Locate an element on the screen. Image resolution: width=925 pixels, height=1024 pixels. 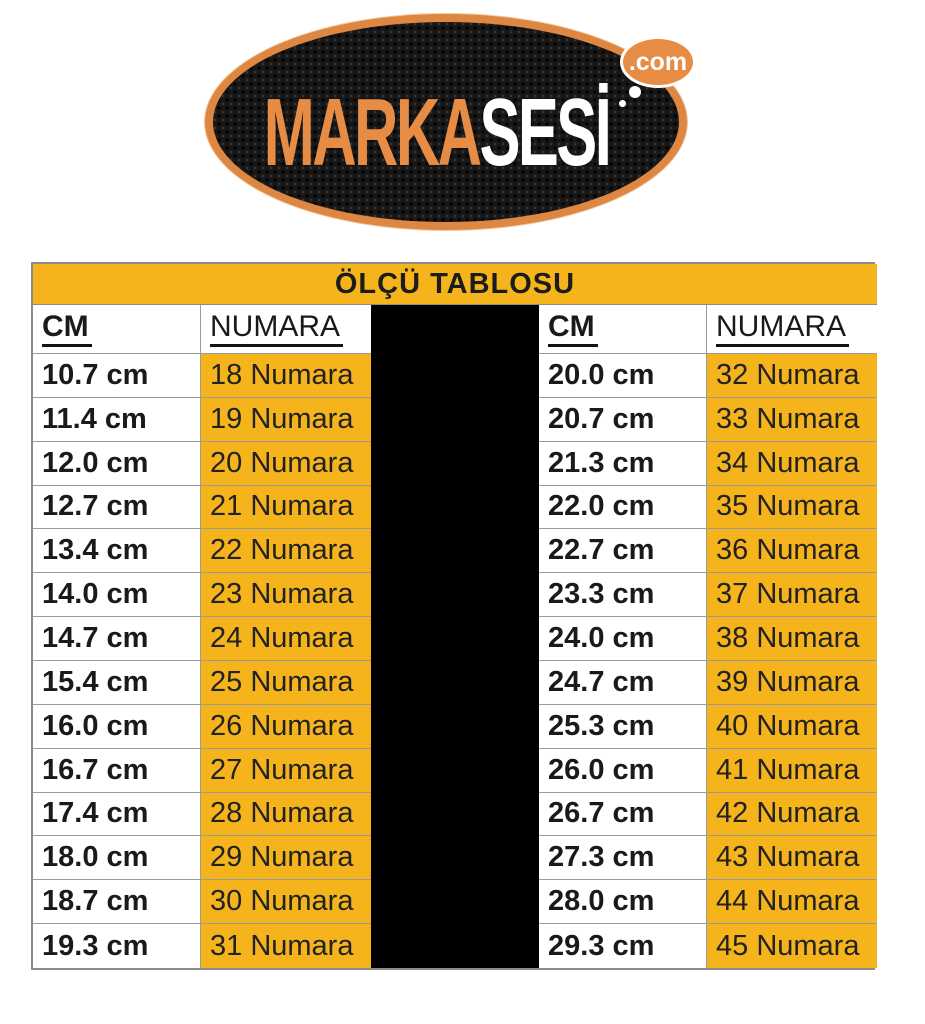
cm-value: 13.4 cm is located at coordinates (117, 551).